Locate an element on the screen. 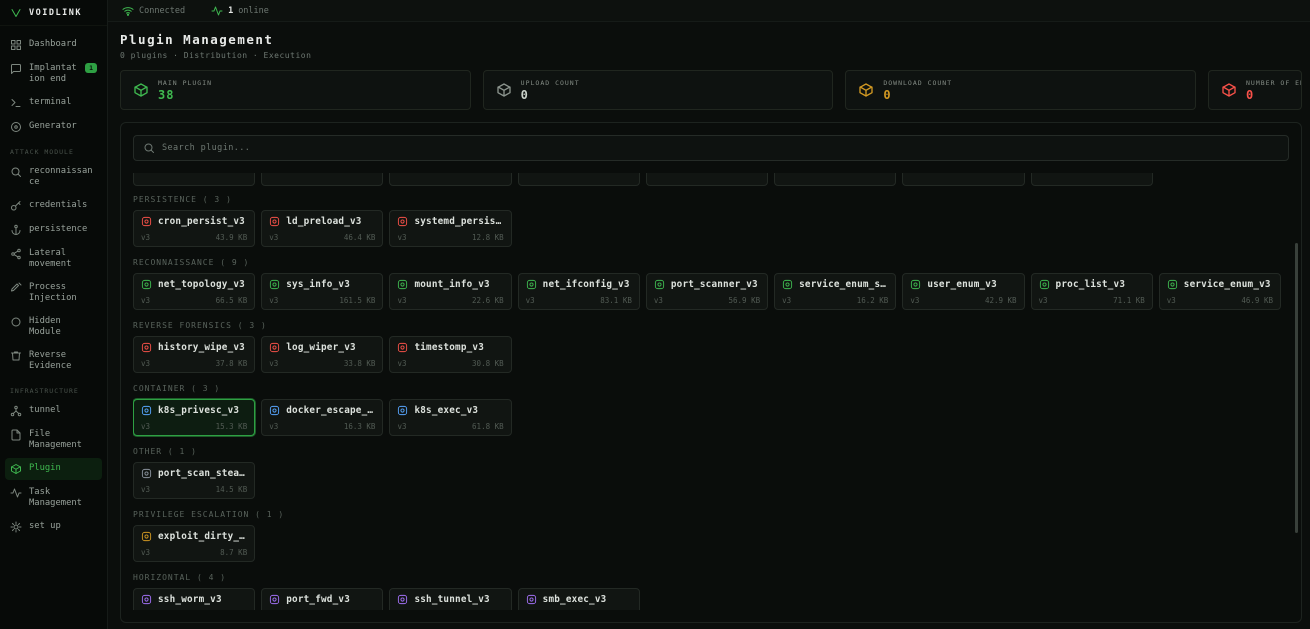  sidebar-item-terminal: terminal is located at coordinates (53, 103).